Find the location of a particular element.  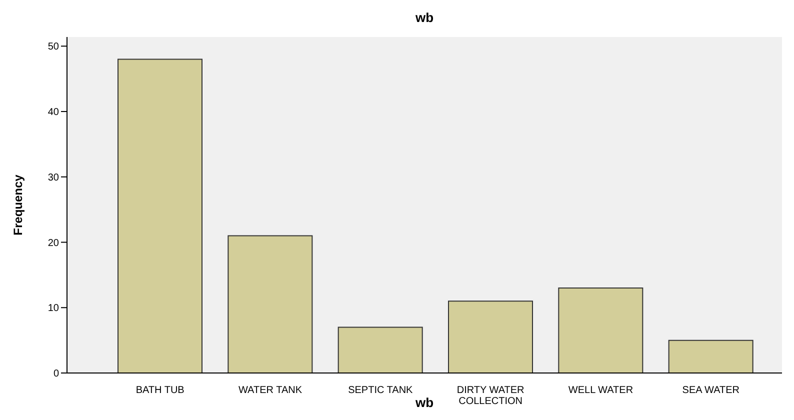

x-tick-label: DIRTY WATER COLLECTION is located at coordinates (490, 396).